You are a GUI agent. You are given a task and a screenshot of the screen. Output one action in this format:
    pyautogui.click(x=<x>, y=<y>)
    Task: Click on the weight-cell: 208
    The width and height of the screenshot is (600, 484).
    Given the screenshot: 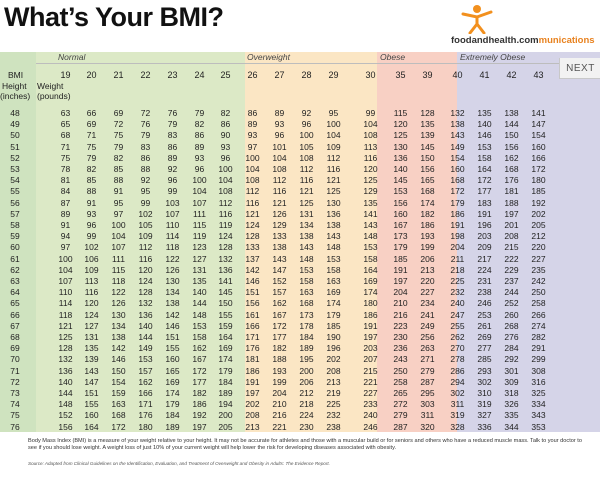 What is the action you would take?
    pyautogui.click(x=333, y=370)
    